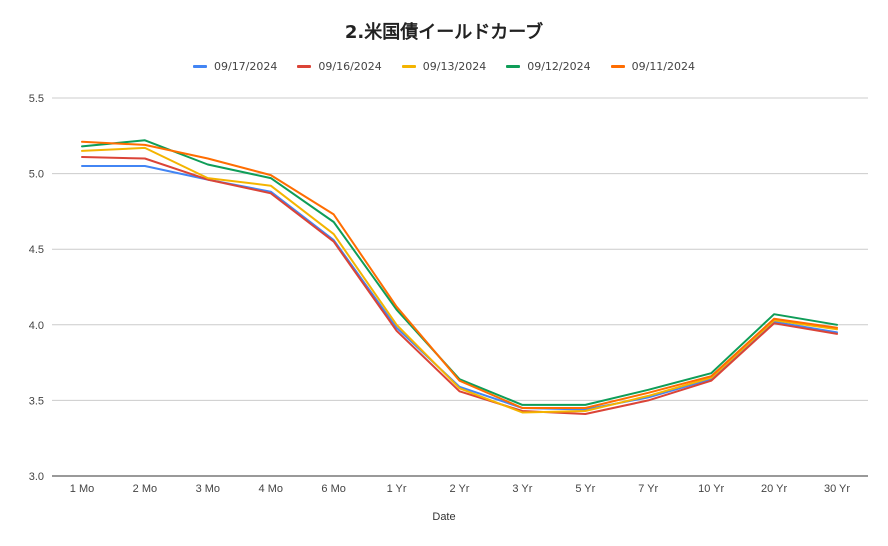 Image resolution: width=888 pixels, height=546 pixels. What do you see at coordinates (444, 517) in the screenshot?
I see `x-axis-title: Date` at bounding box center [444, 517].